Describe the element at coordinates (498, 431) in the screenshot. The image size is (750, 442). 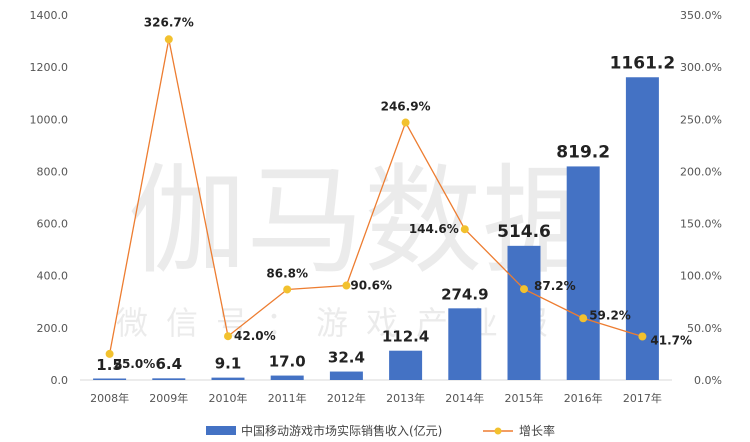
I see `legend-line-marker` at that location.